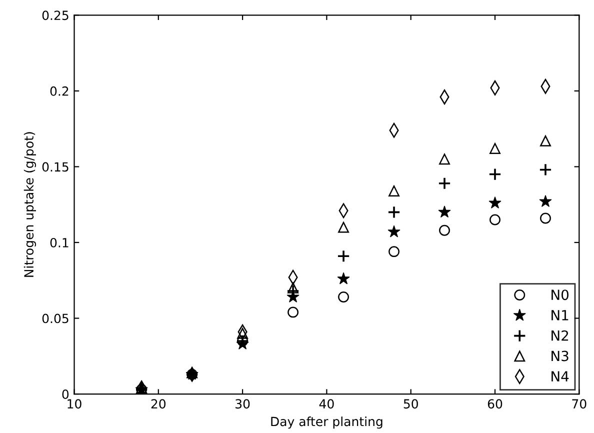 The image size is (594, 433). Describe the element at coordinates (30, 204) in the screenshot. I see `y-axis-title: Nitrogen uptake (g/pot)` at that location.